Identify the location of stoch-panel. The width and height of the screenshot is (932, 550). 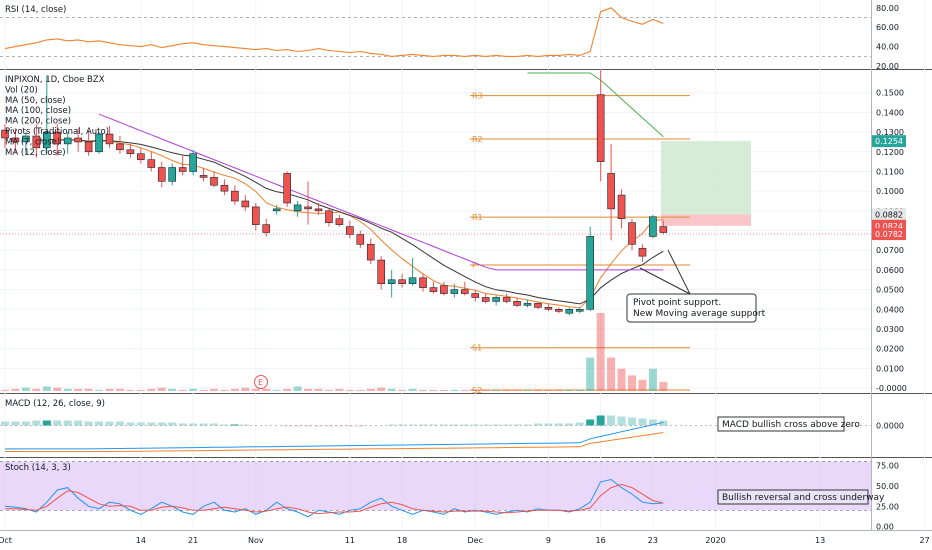
(435, 489).